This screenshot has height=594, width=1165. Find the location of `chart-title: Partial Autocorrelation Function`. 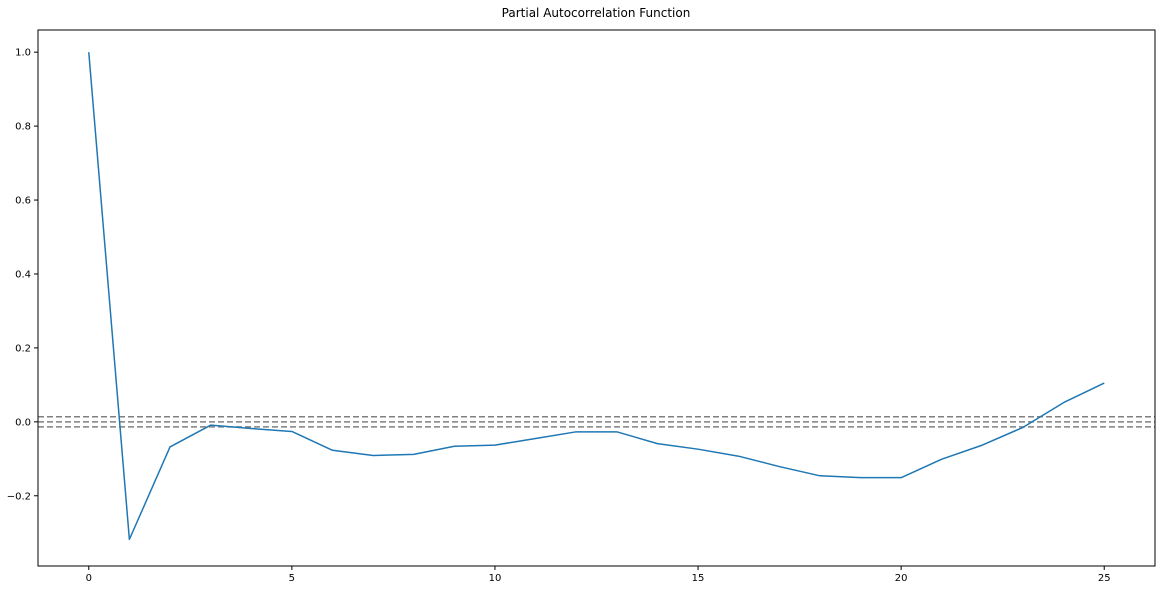

chart-title: Partial Autocorrelation Function is located at coordinates (596, 13).